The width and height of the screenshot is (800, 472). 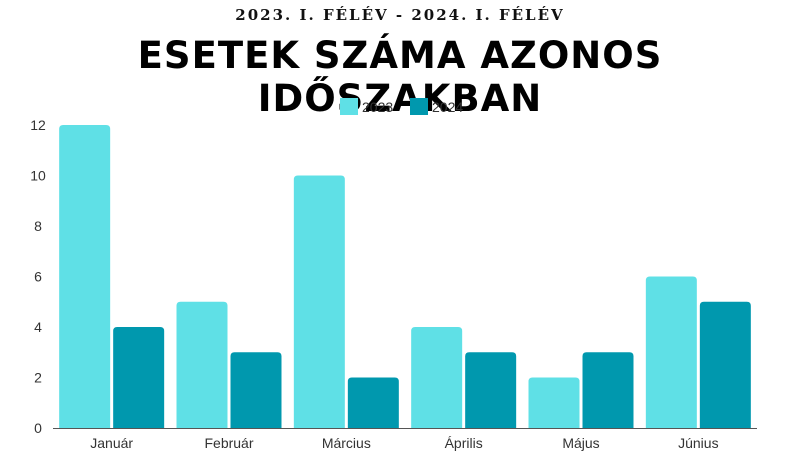 I want to click on bar-2024-Február, so click(x=256, y=390).